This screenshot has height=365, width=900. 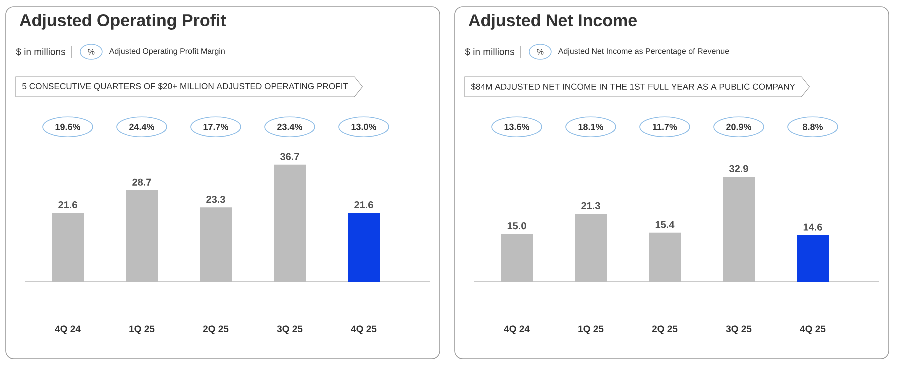 What do you see at coordinates (591, 206) in the screenshot?
I see `data-label: 21.3` at bounding box center [591, 206].